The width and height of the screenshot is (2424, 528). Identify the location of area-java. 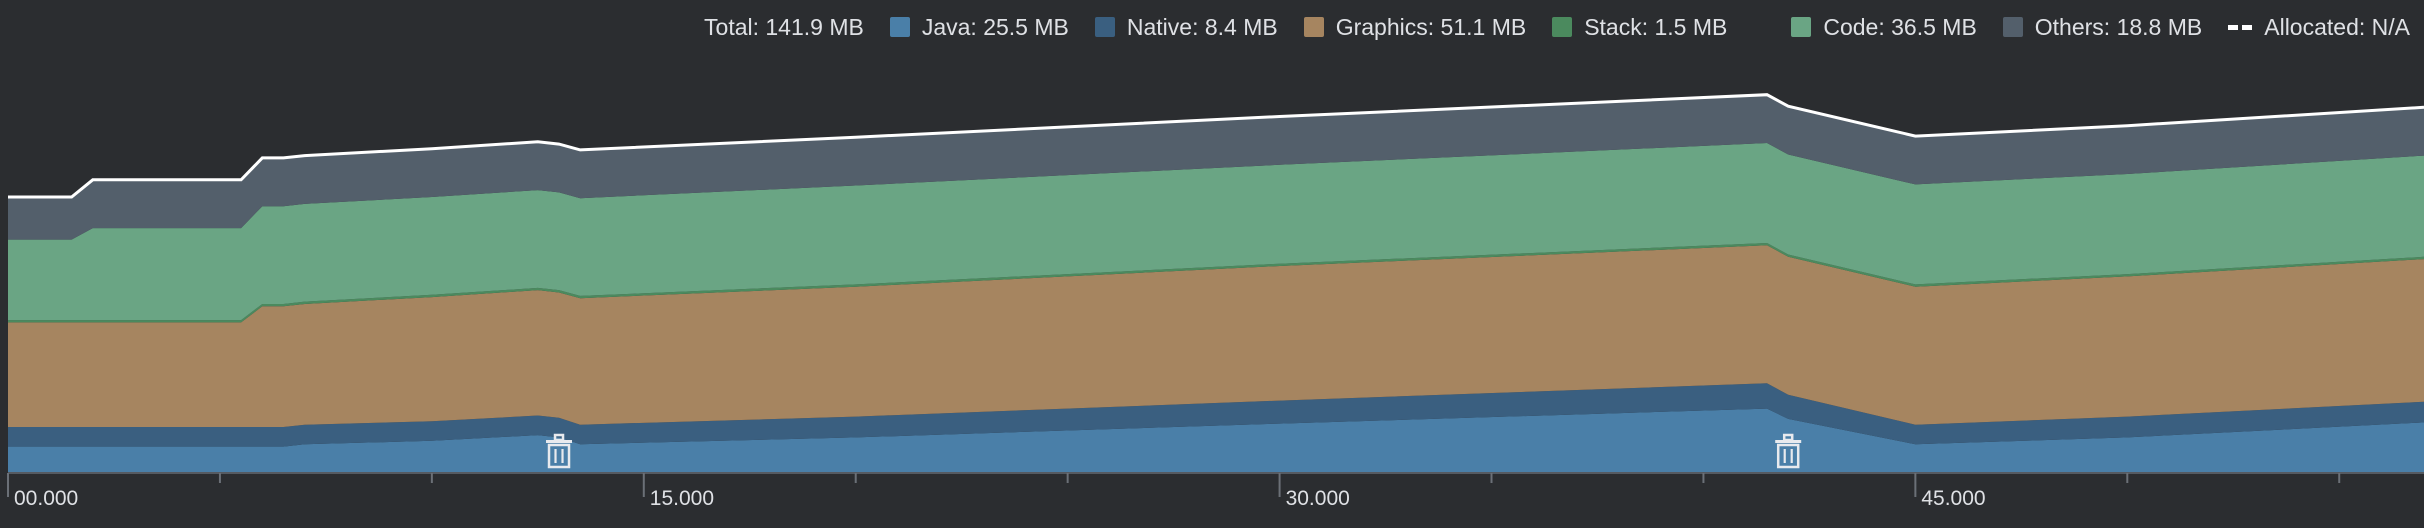
(1216, 440).